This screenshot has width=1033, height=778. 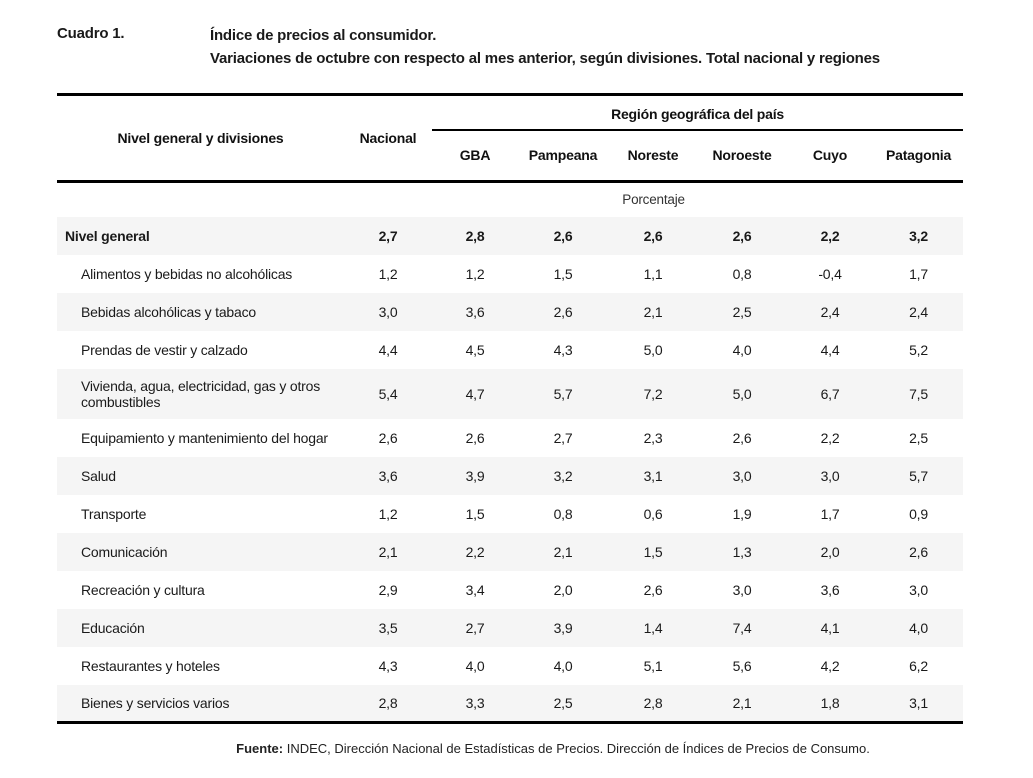 What do you see at coordinates (510, 551) in the screenshot?
I see `table-row-comunicacion: Comunicación 2,1 2,2 2,1 1,5 1,3 2,0 2,6` at bounding box center [510, 551].